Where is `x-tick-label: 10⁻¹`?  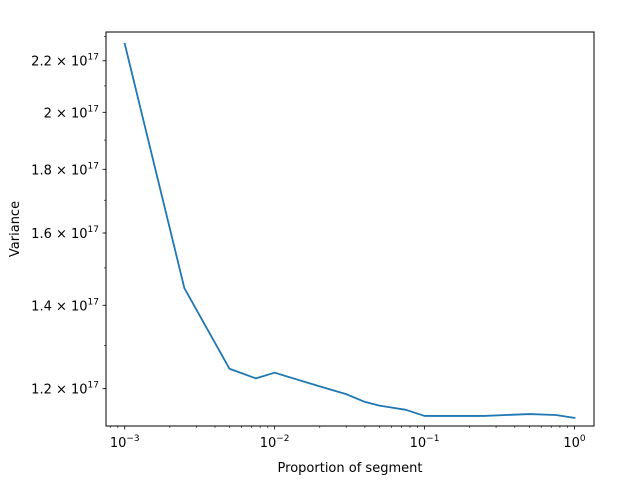
x-tick-label: 10⁻¹ is located at coordinates (425, 442).